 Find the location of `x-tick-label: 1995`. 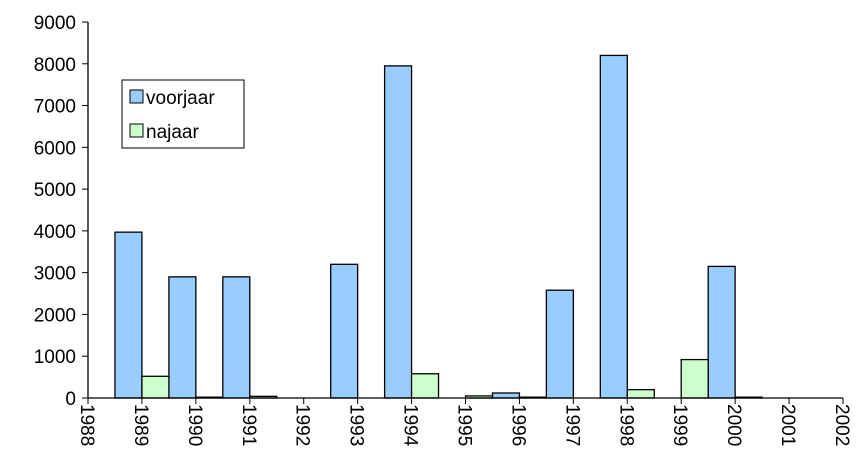

x-tick-label: 1995 is located at coordinates (464, 425).